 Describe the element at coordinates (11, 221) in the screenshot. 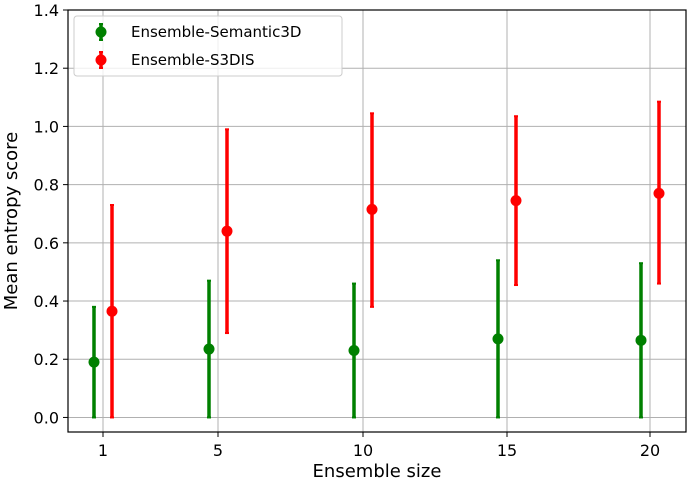

I see `y-axis-label: Mean entropy score` at that location.